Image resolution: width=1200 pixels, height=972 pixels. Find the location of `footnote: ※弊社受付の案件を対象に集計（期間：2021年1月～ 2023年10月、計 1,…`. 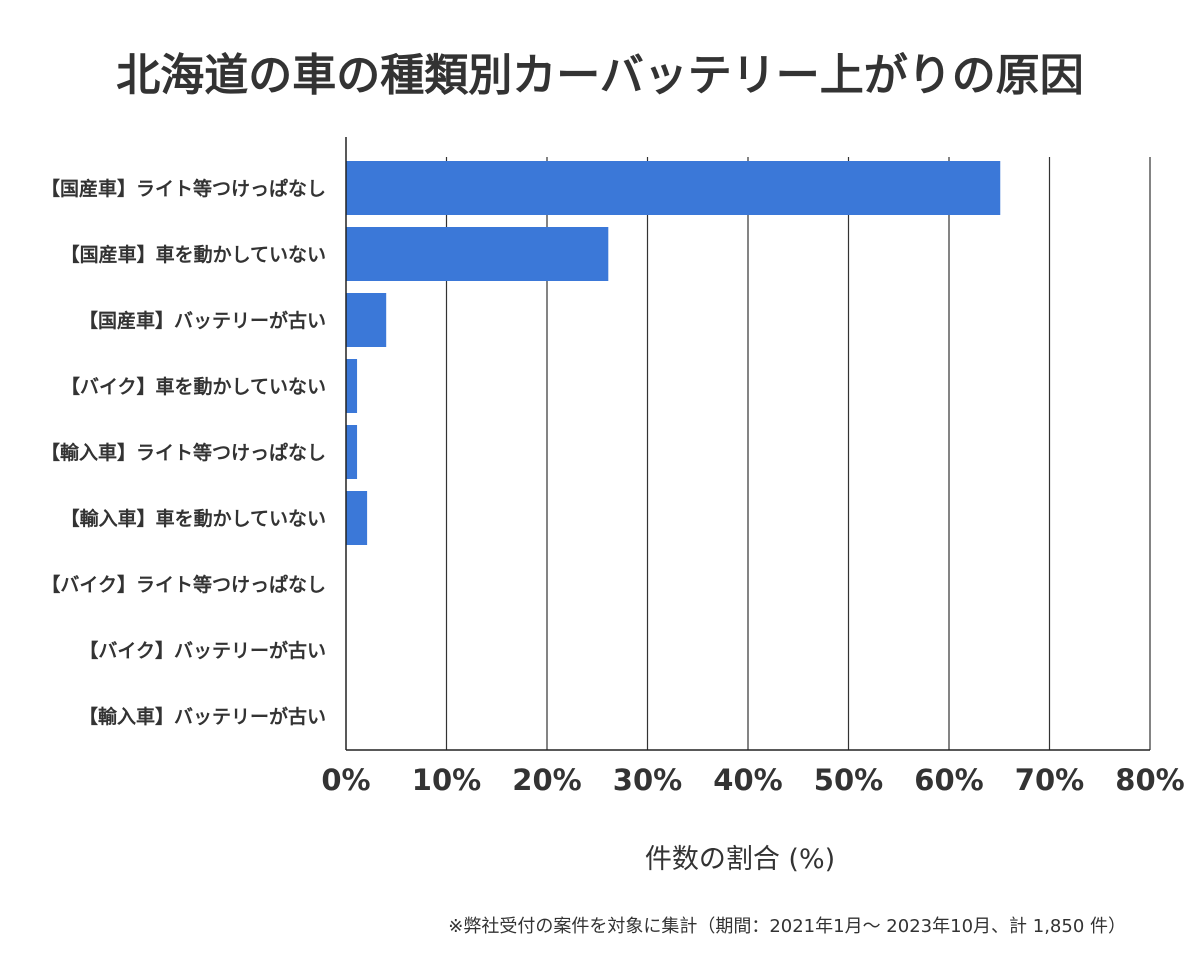

footnote: ※弊社受付の案件を対象に集計（期間：2021年1月～ 2023年10月、計 1,… is located at coordinates (787, 926).